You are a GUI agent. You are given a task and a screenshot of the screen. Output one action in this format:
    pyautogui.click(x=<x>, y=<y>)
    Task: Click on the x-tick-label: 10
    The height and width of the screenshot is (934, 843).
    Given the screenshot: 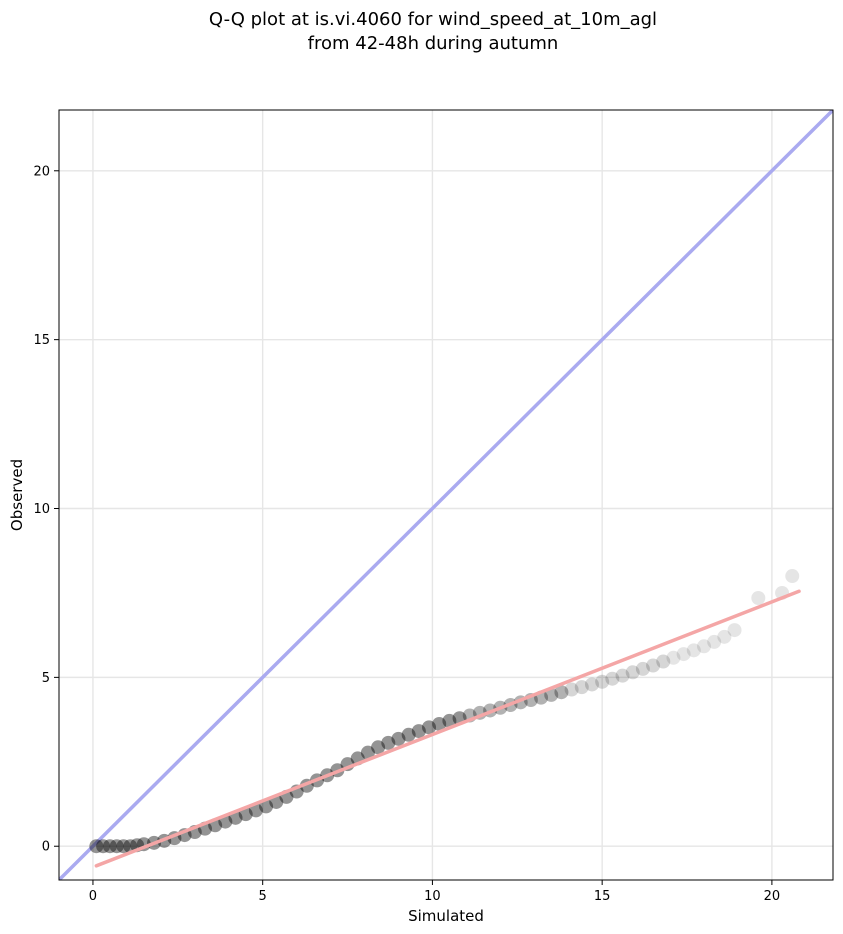 What is the action you would take?
    pyautogui.click(x=432, y=896)
    